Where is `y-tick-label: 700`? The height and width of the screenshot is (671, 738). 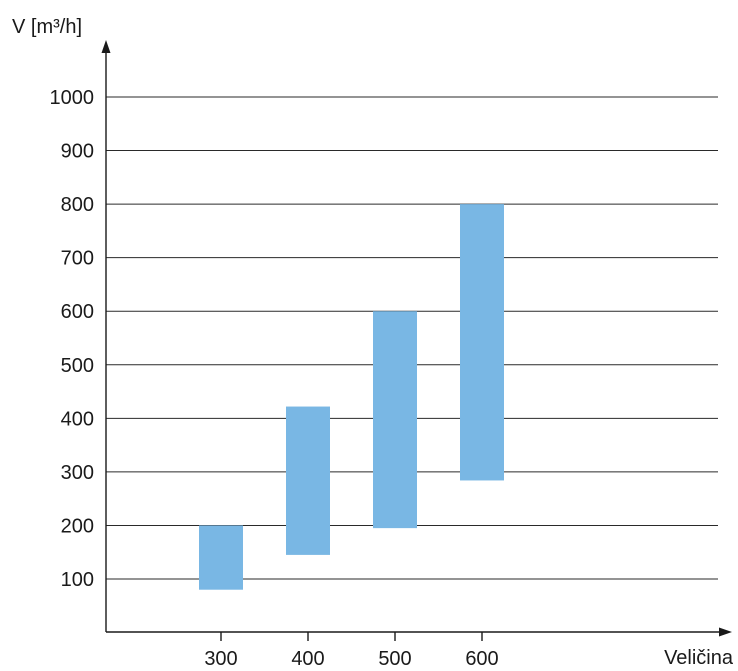
y-tick-label: 700 is located at coordinates (77, 259).